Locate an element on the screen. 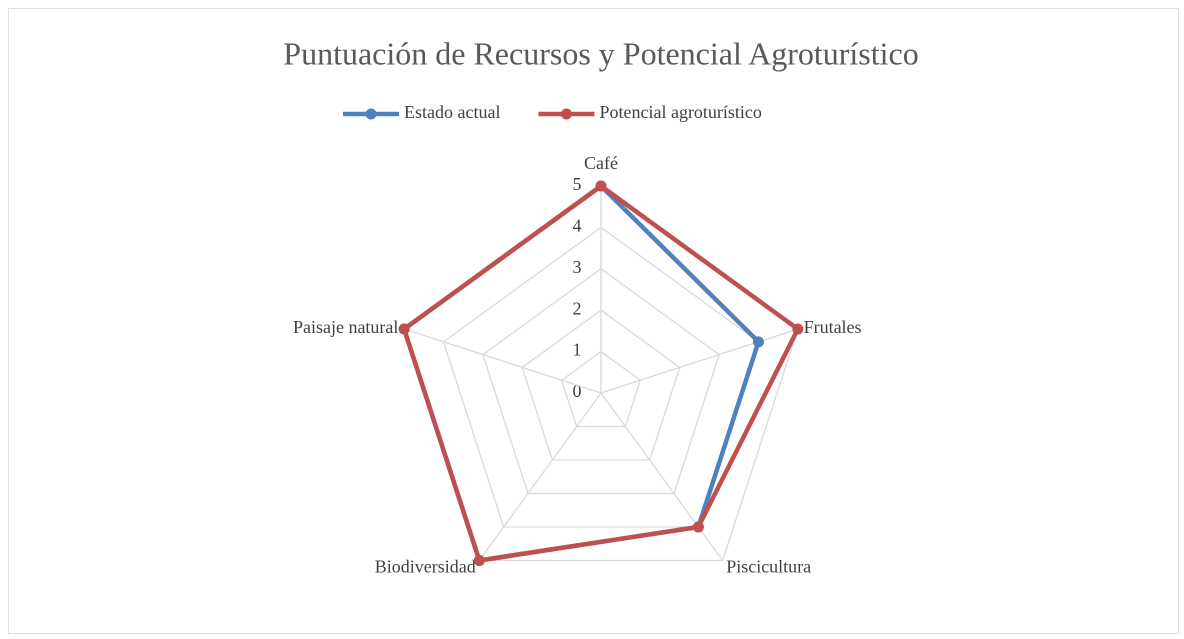 This screenshot has width=1184, height=639. legend-label: Estado actual is located at coordinates (452, 112).